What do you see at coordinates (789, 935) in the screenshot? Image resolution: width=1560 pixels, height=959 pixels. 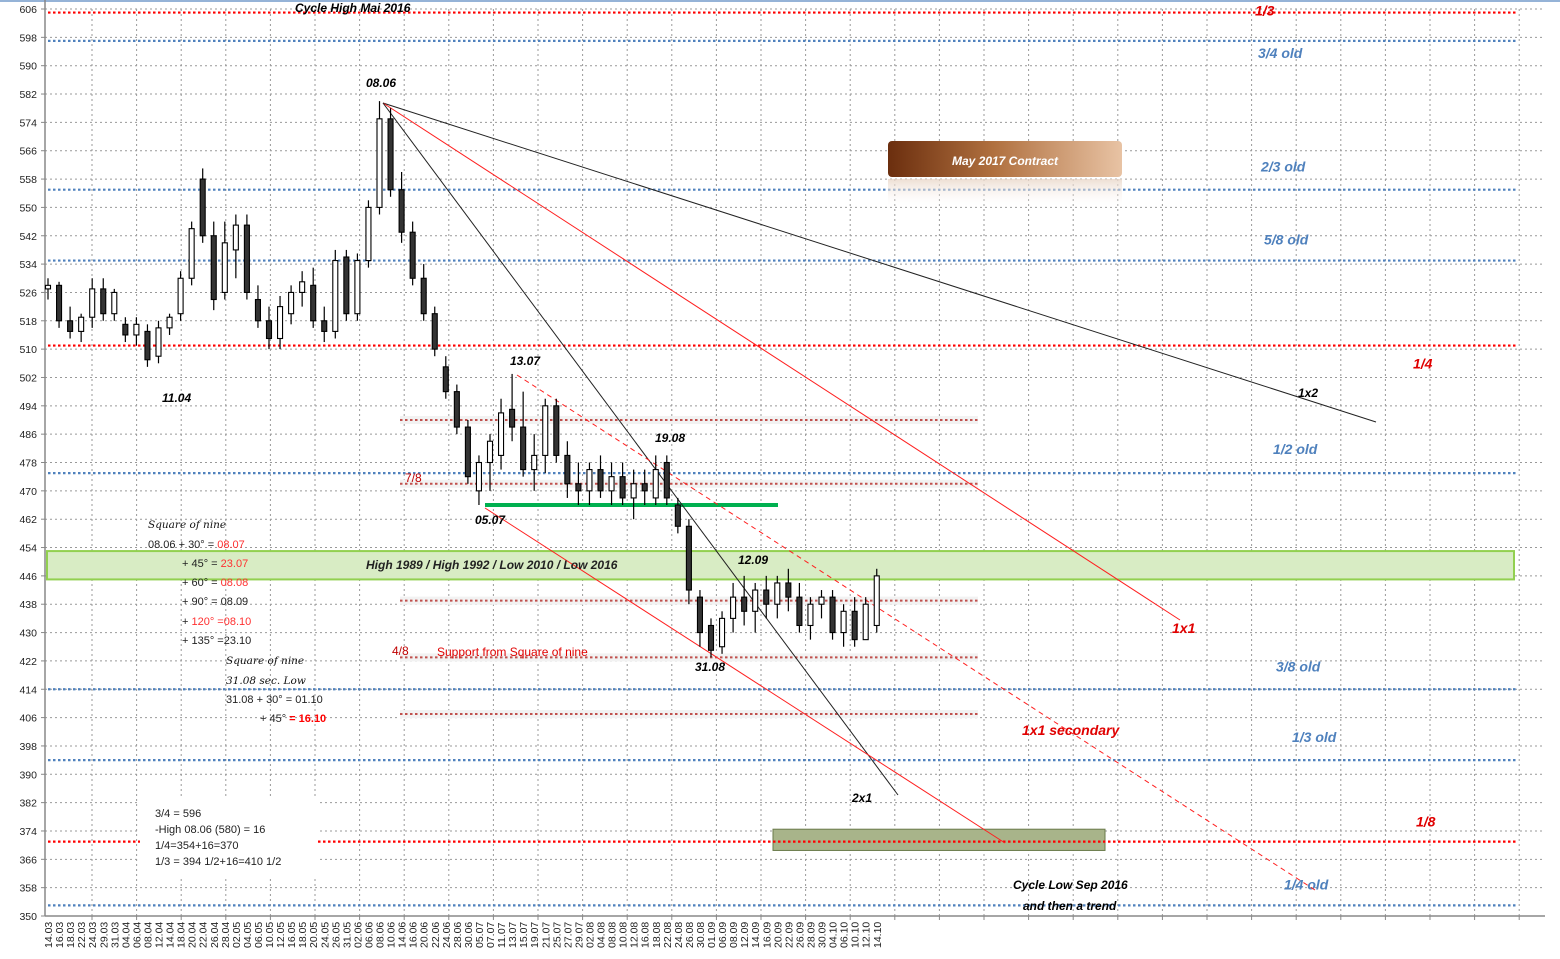 I see `x-tick-label: 22.09` at bounding box center [789, 935].